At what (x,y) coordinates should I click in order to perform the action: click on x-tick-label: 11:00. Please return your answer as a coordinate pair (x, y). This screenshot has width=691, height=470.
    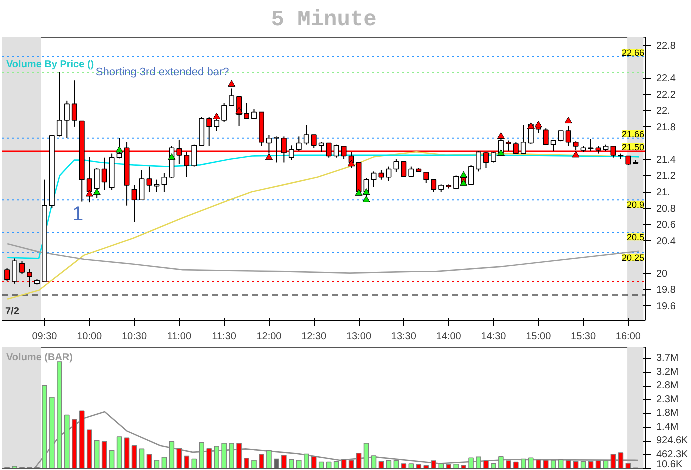
    Looking at the image, I should click on (179, 337).